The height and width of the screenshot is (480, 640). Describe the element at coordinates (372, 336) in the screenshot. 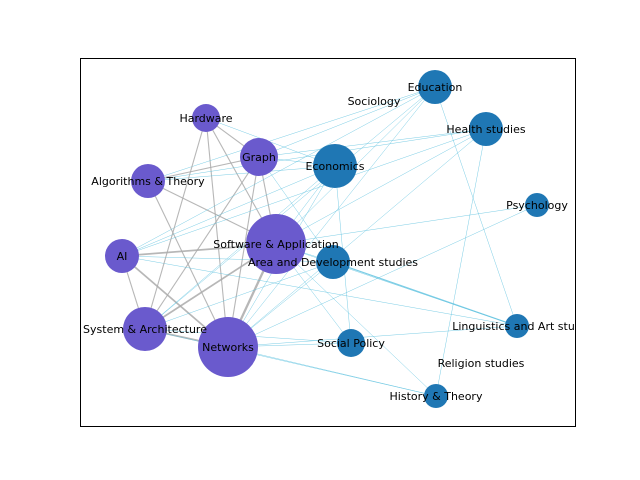

I see `edge-networks-linguistics` at that location.